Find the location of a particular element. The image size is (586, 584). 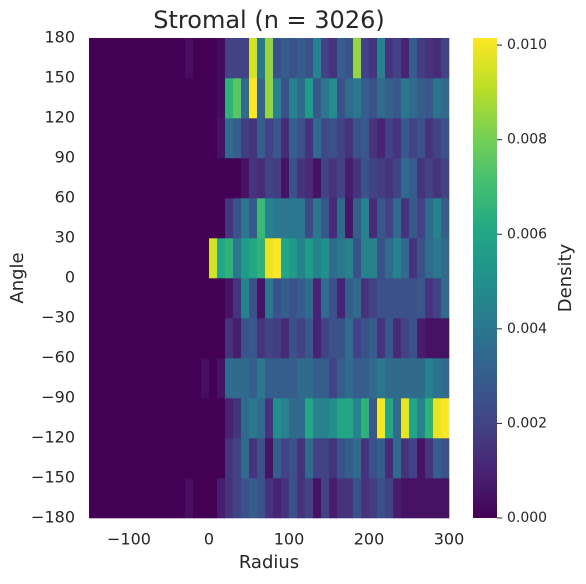

x-tick-label: 300 is located at coordinates (449, 539).